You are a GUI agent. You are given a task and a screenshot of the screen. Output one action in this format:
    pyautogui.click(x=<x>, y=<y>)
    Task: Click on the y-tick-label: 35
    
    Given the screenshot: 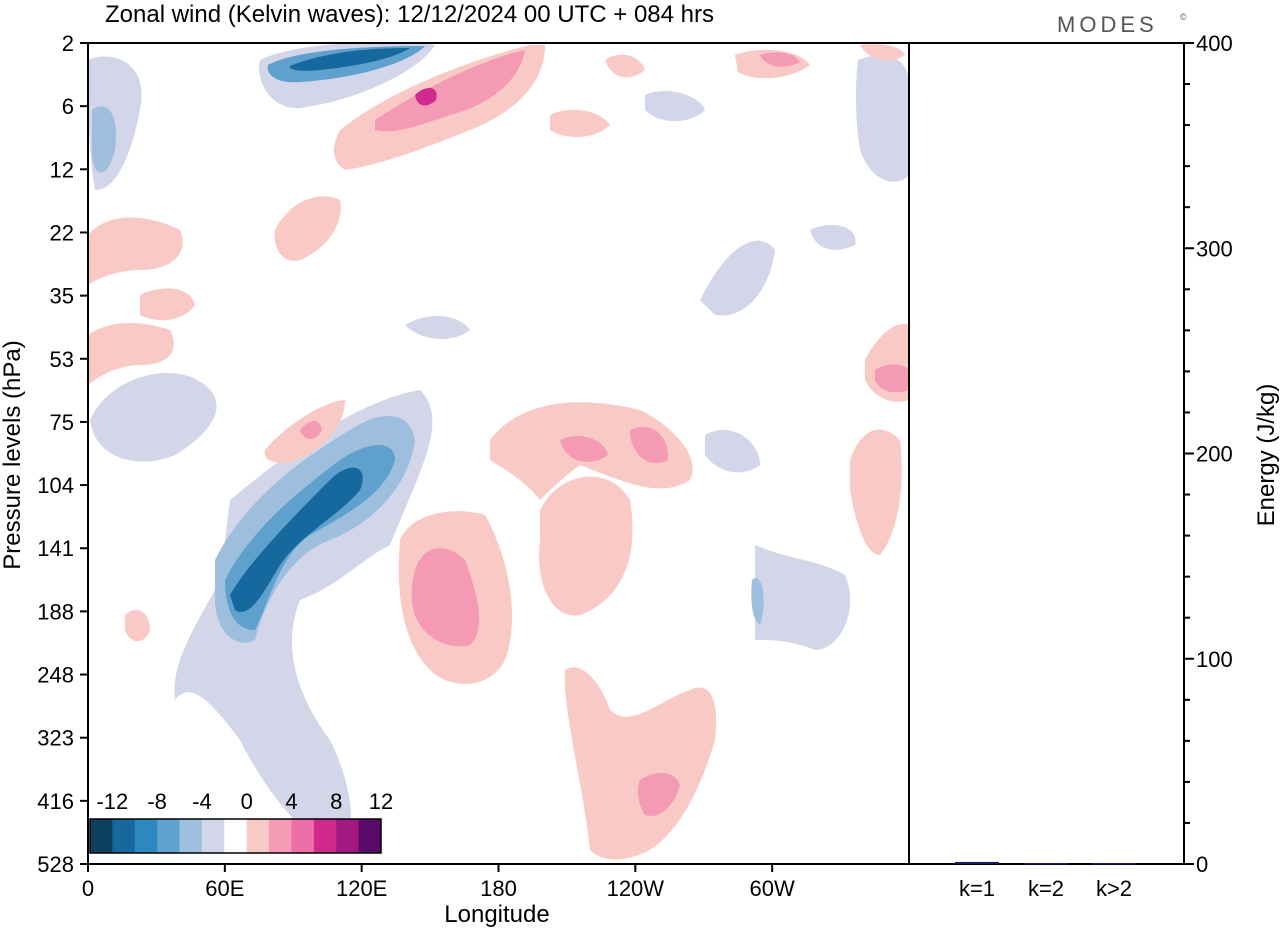 What is the action you would take?
    pyautogui.click(x=62, y=296)
    